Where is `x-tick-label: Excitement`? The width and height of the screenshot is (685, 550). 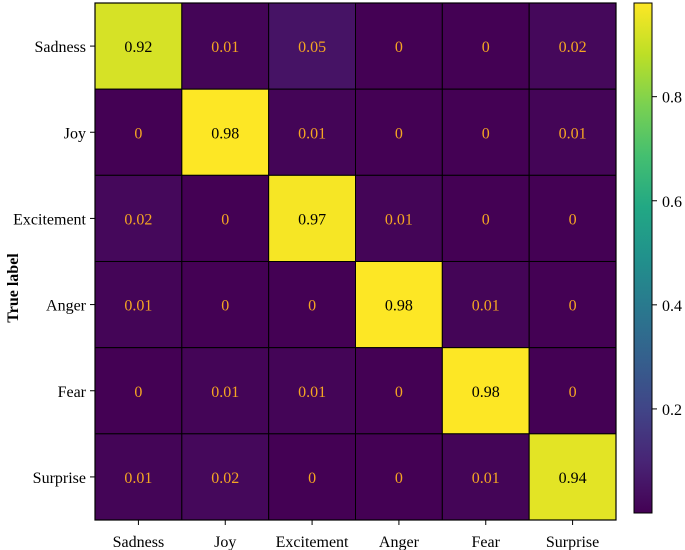
x-tick-label: Excitement is located at coordinates (312, 542).